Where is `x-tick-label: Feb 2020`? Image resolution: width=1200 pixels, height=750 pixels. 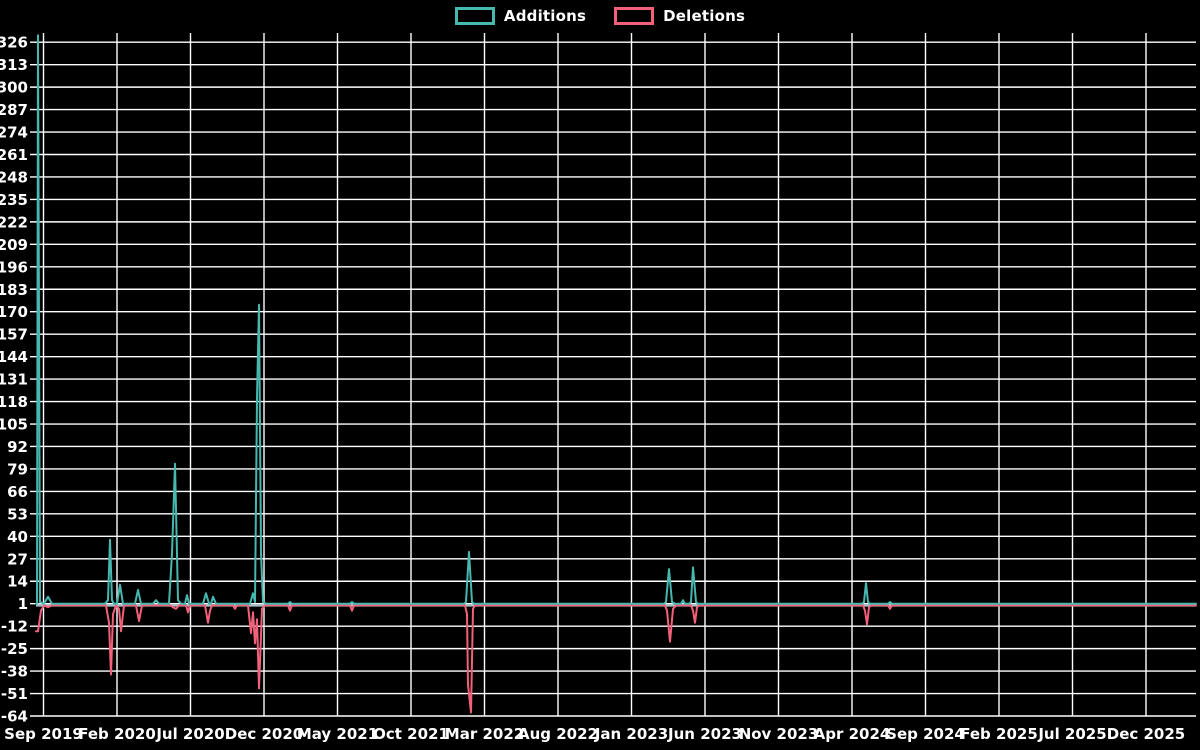 x-tick-label: Feb 2020 is located at coordinates (117, 734).